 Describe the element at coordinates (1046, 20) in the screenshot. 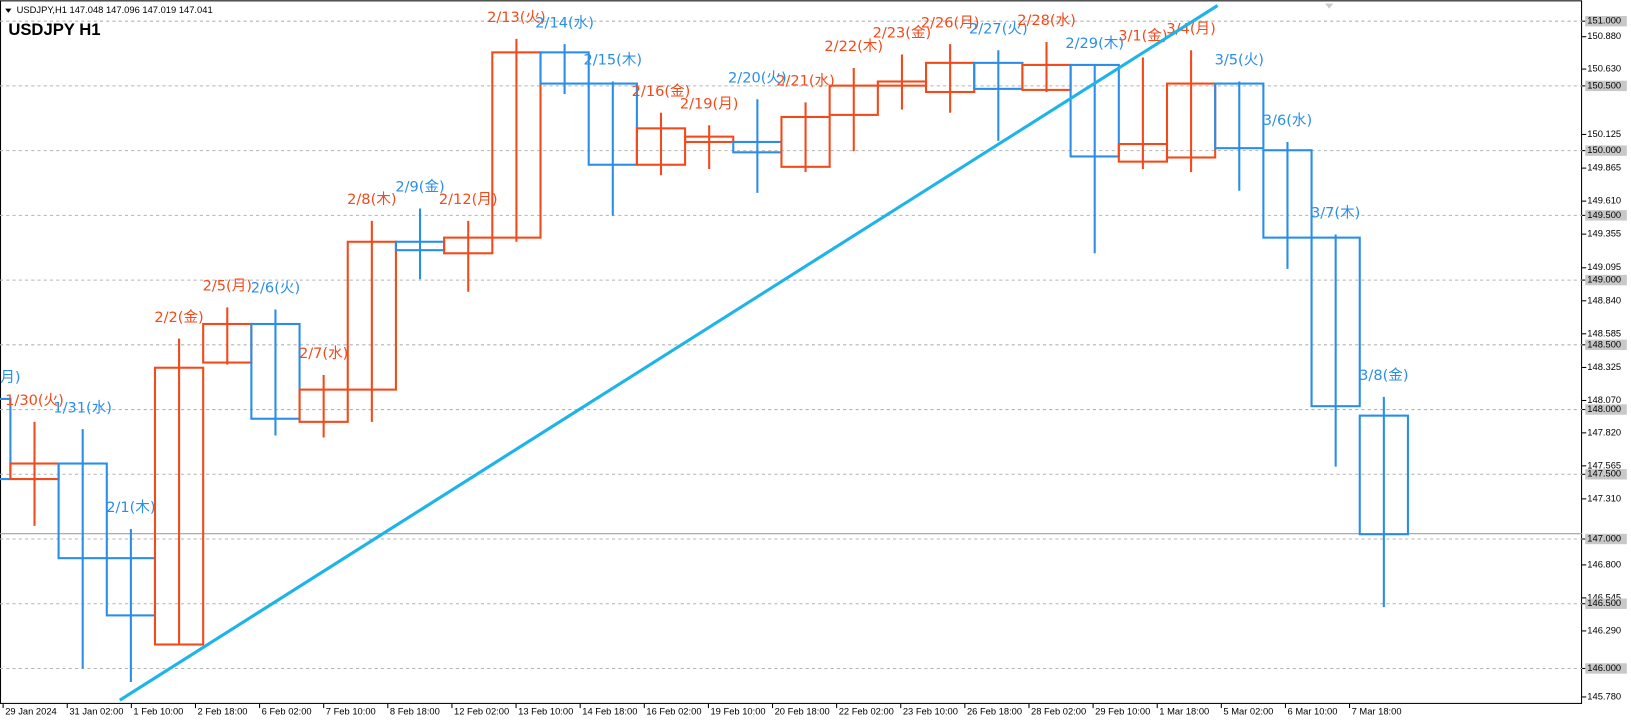

I see `day-label: 2/28(水)` at that location.